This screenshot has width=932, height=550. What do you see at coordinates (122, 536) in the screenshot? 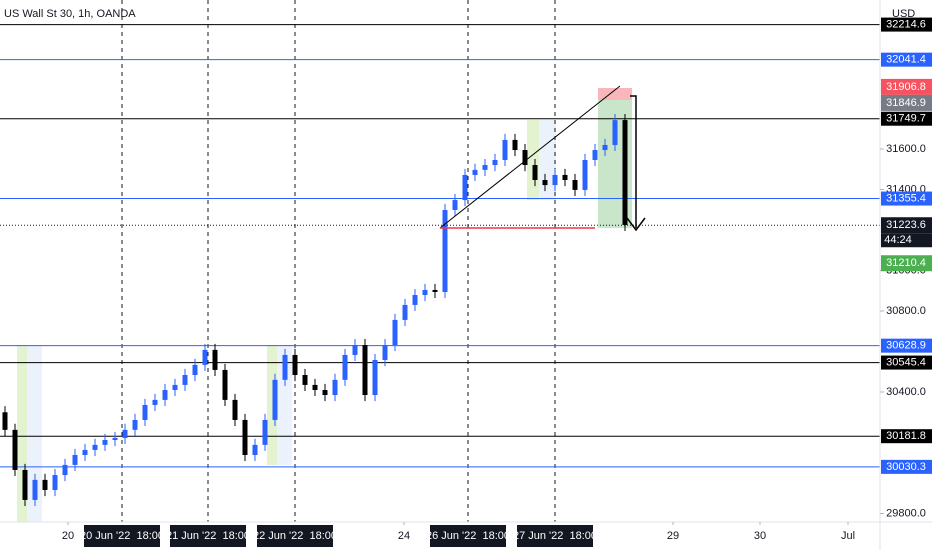
I see `x-tick-label: 20 Jun '22 18:00` at bounding box center [122, 536].